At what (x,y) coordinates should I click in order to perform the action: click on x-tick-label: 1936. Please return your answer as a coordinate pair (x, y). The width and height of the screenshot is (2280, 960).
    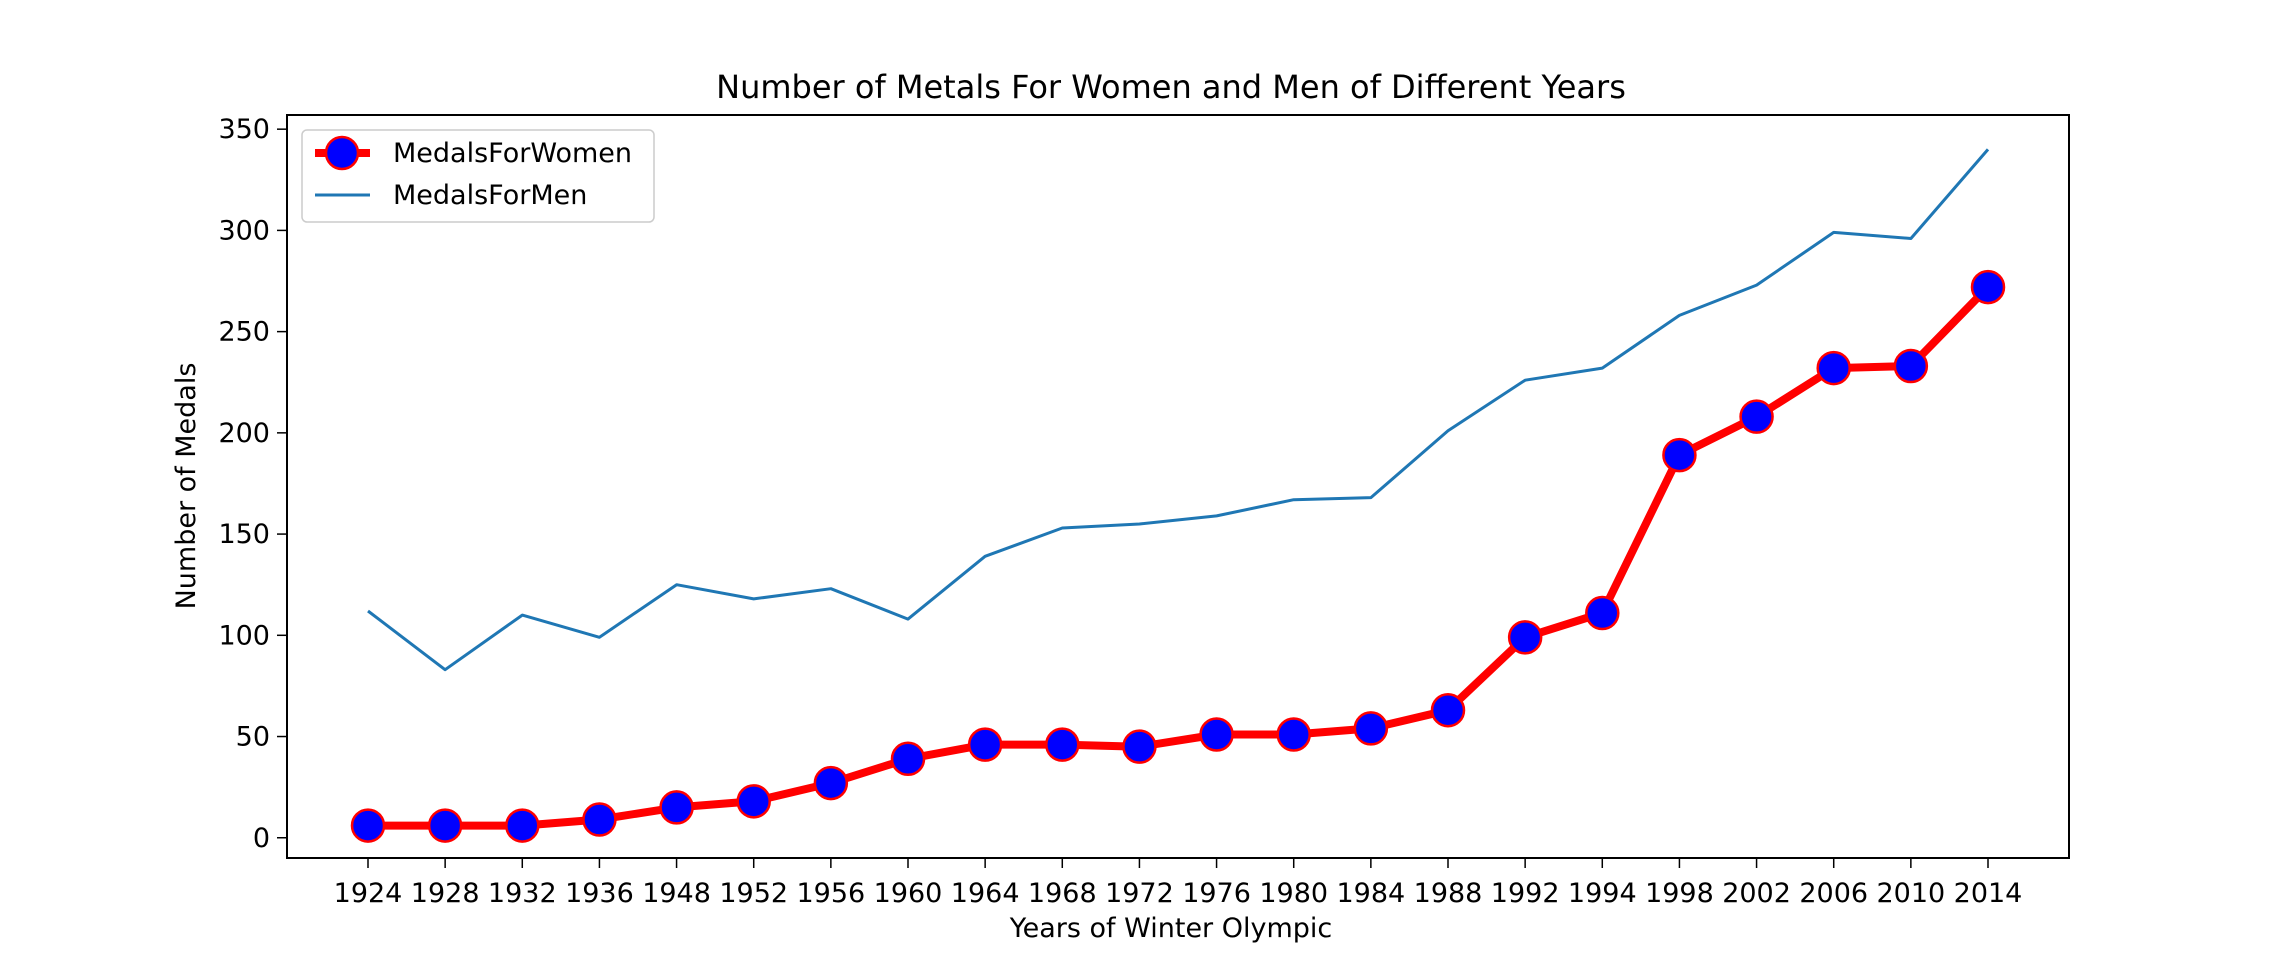
    Looking at the image, I should click on (599, 893).